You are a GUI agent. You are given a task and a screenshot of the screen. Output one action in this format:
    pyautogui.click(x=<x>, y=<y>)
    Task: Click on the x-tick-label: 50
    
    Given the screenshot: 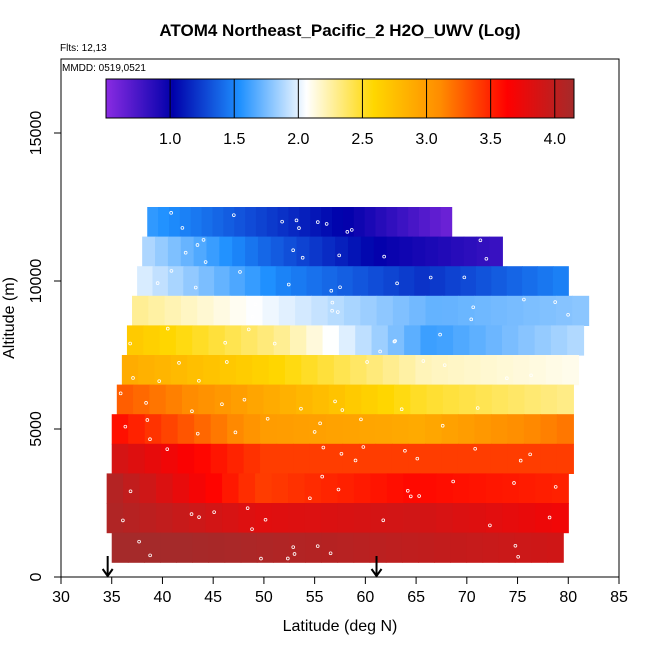 What is the action you would take?
    pyautogui.click(x=264, y=597)
    